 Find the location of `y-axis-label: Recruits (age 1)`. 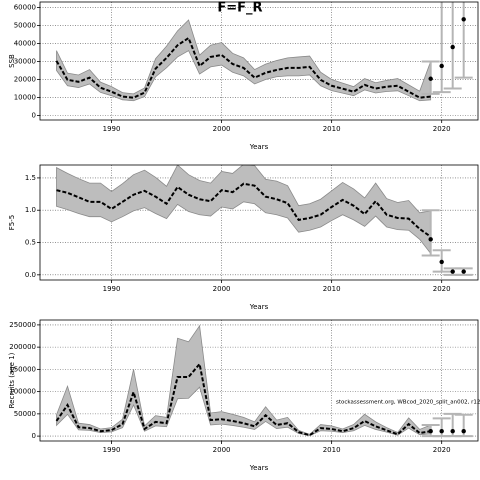

y-axis-label: Recruits (age 1) is located at coordinates (12, 380).